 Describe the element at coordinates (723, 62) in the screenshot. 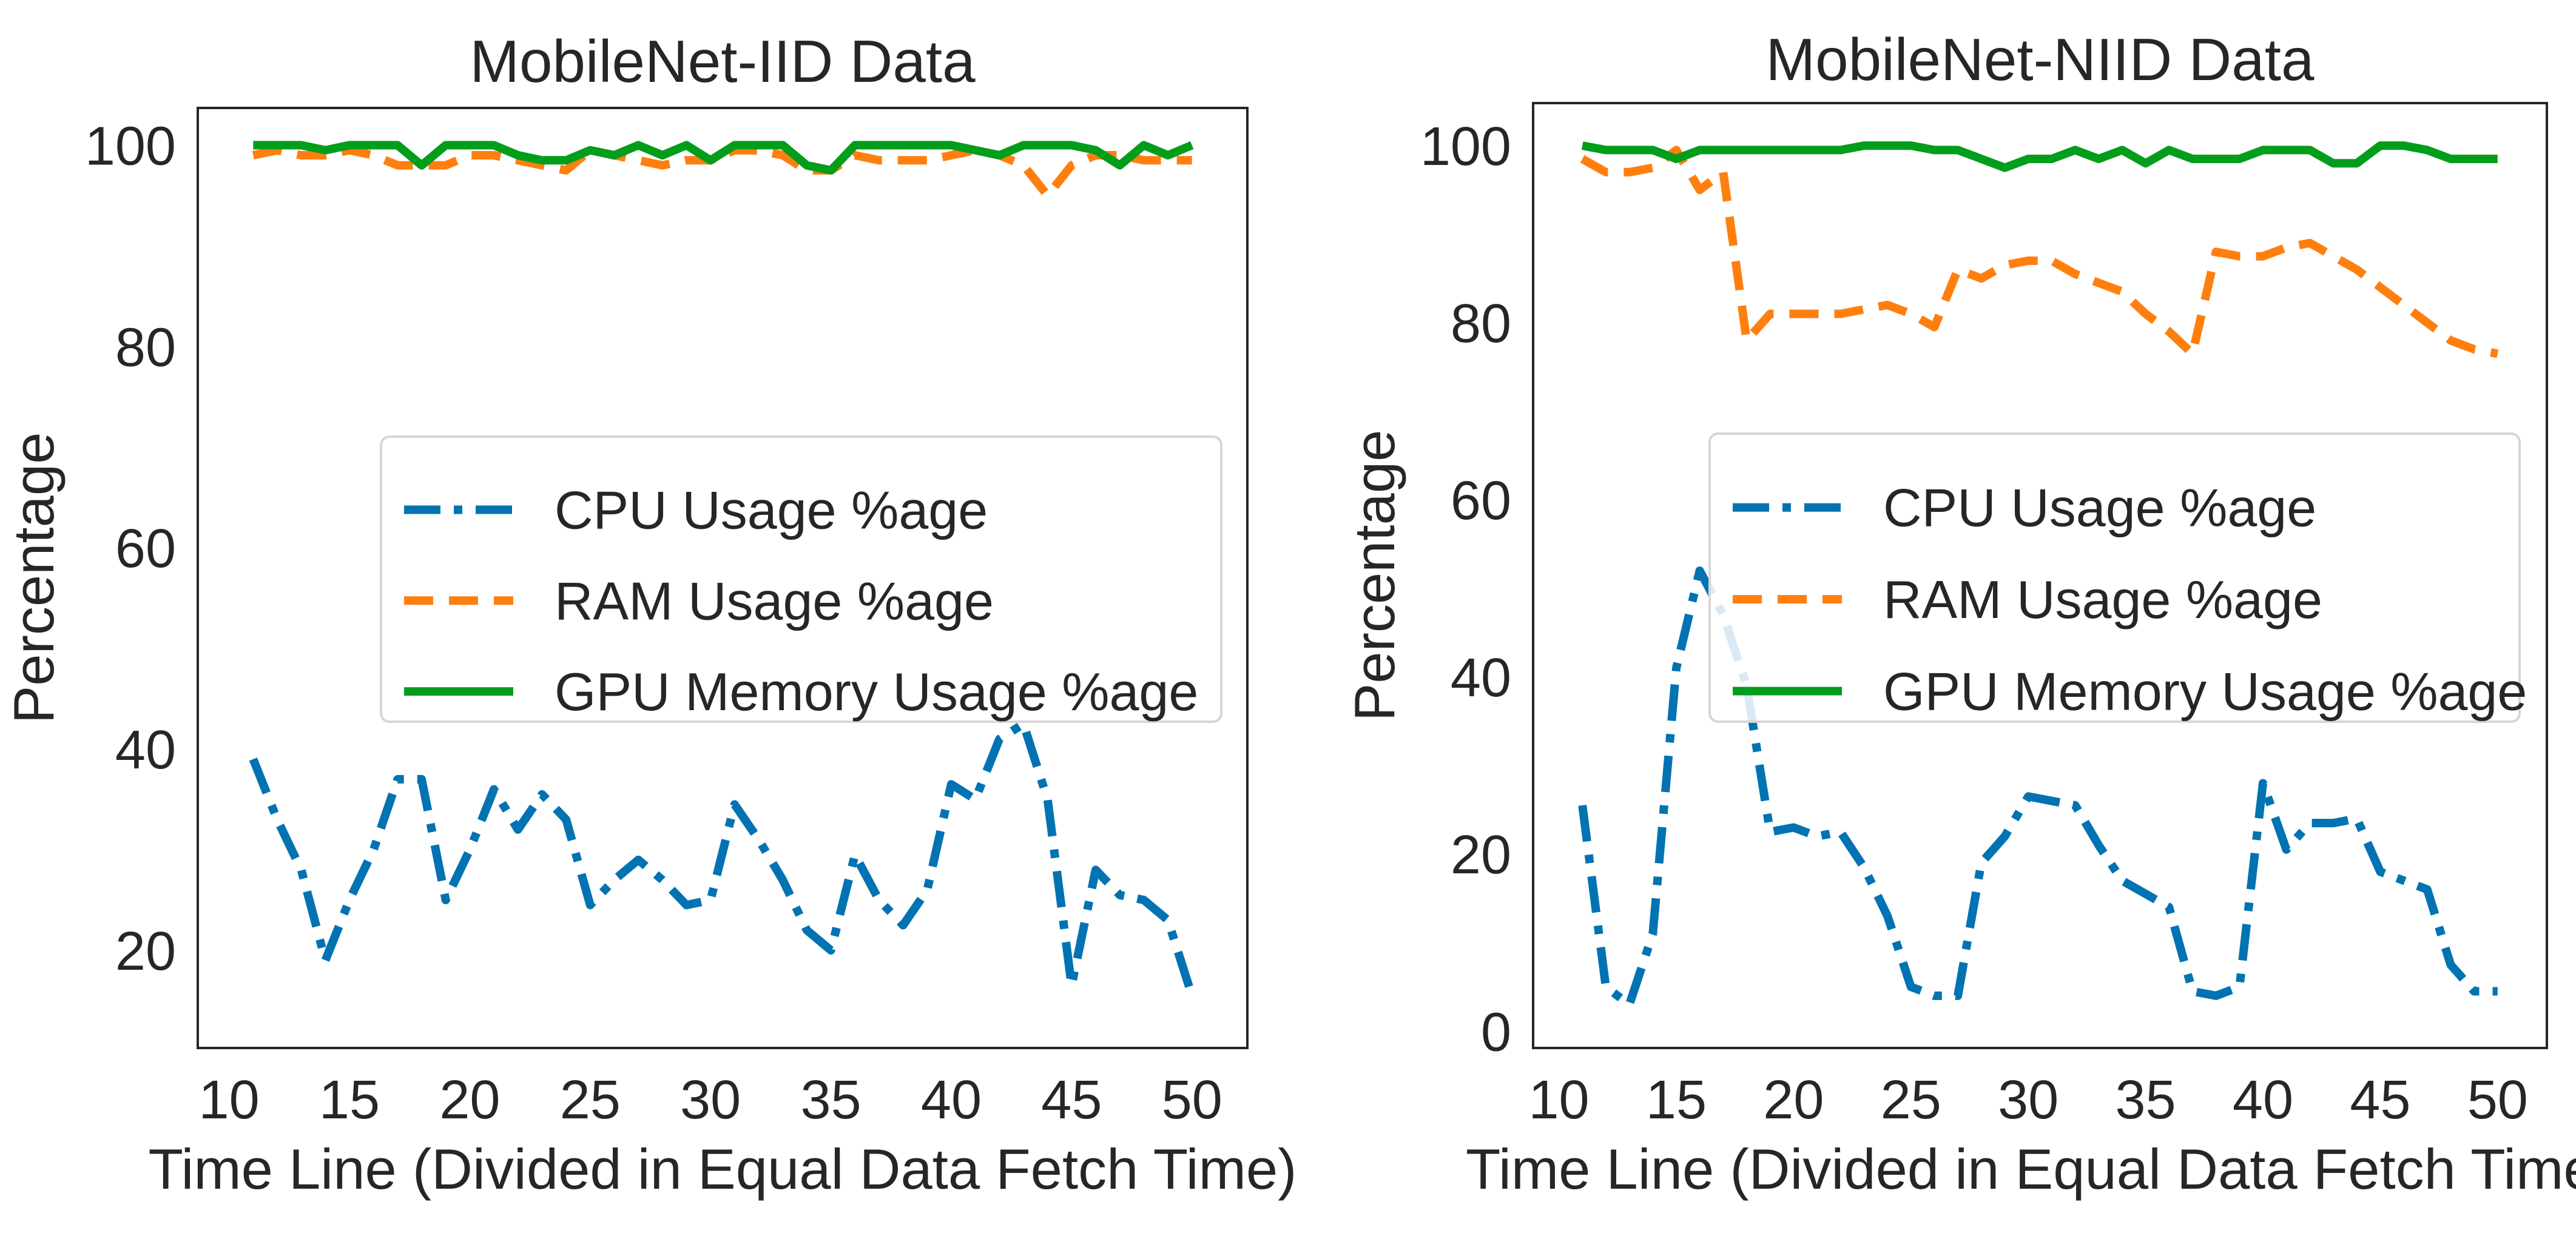

I see `chart-title: MobileNet-IID Data` at that location.